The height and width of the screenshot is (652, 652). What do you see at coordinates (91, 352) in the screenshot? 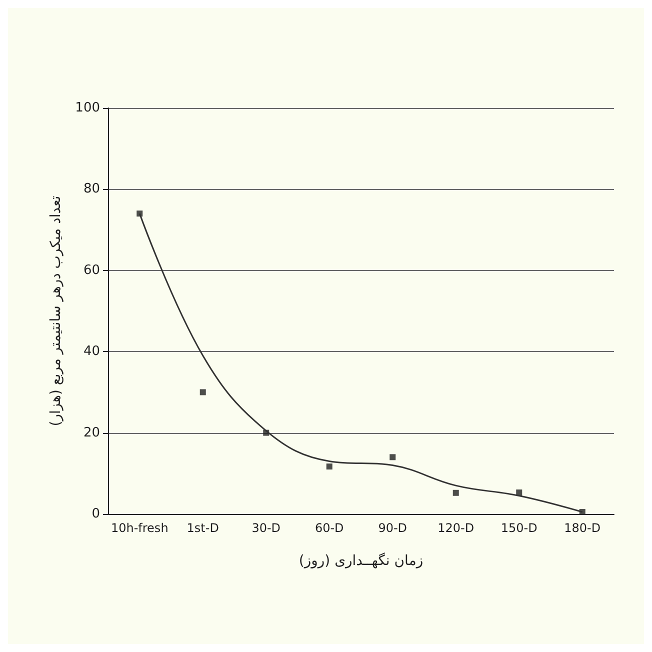
I see `y-tick-label: 40` at bounding box center [91, 352].